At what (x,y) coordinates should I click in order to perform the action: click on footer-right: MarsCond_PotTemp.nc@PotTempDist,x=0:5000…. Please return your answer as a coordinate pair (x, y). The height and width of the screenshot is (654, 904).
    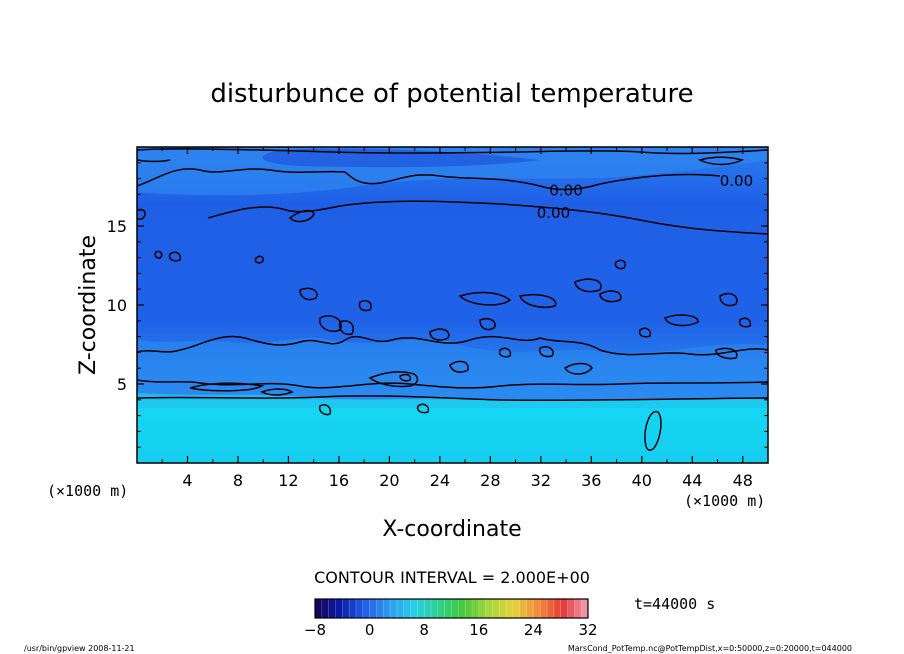
    Looking at the image, I should click on (710, 648).